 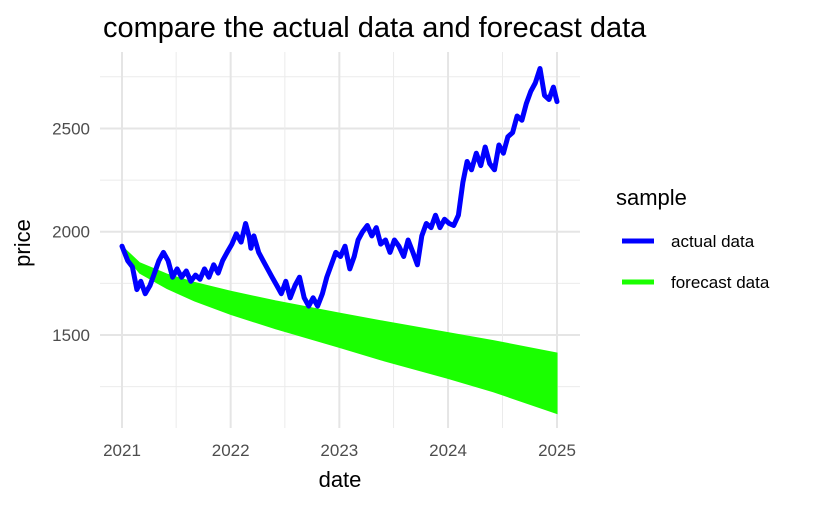 I want to click on x-tick-label: 2023, so click(x=339, y=450).